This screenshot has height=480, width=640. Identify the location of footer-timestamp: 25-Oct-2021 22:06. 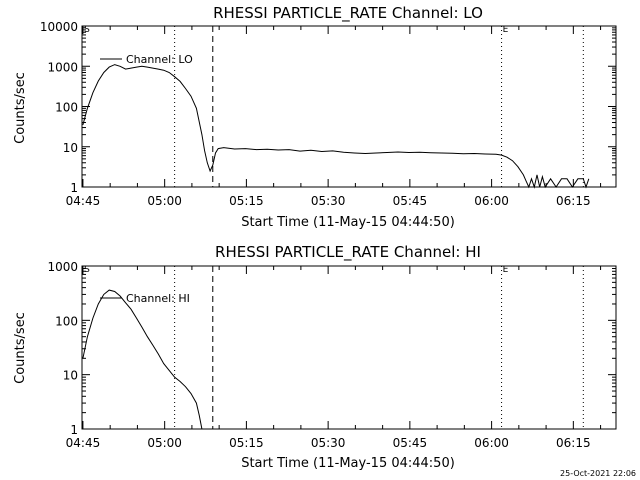
(598, 473).